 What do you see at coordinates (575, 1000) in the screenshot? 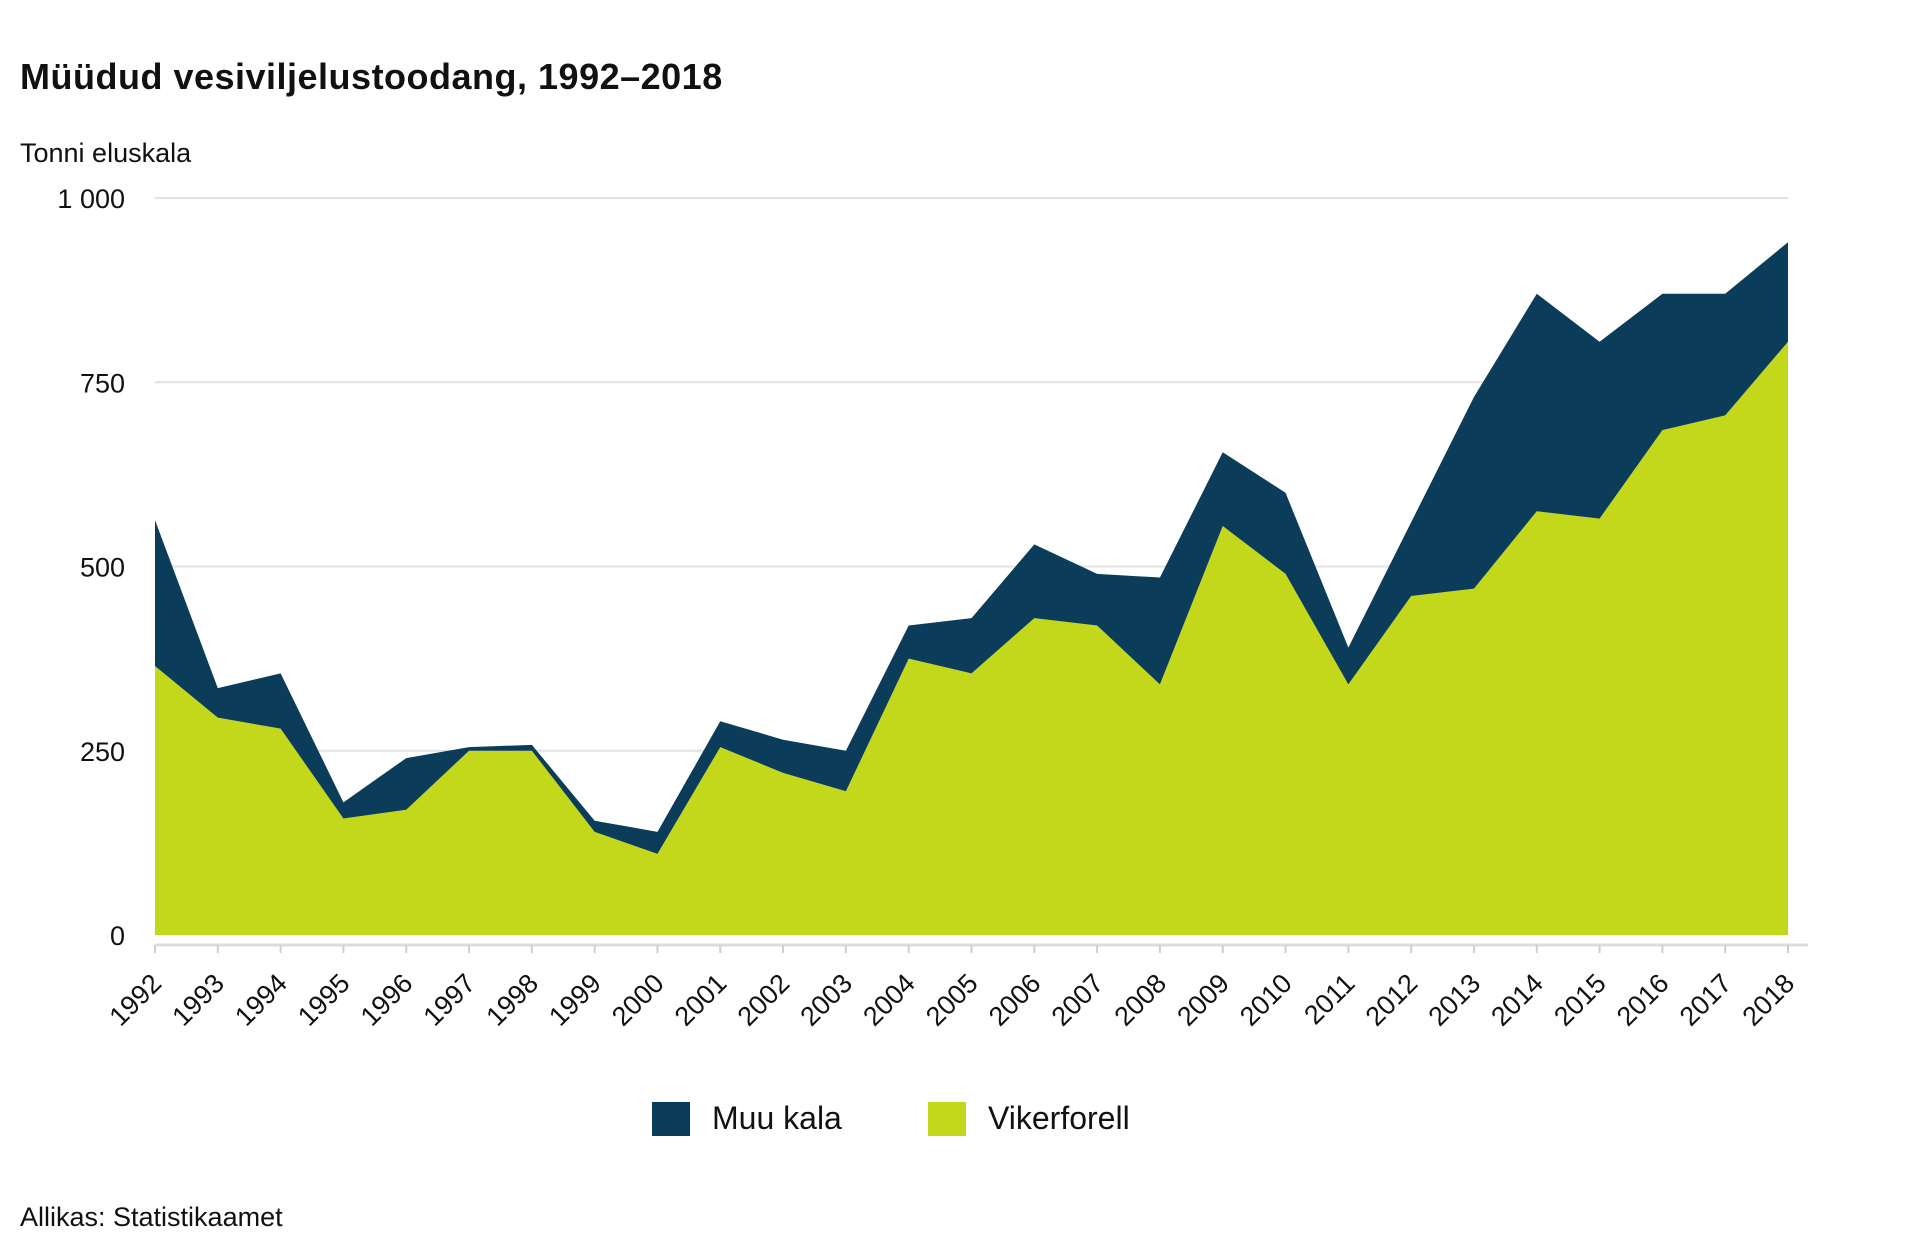
I see `x-tick-label: 1999` at bounding box center [575, 1000].